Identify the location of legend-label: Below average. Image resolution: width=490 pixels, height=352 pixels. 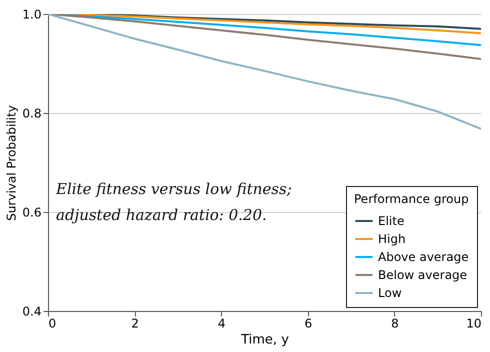
(423, 275).